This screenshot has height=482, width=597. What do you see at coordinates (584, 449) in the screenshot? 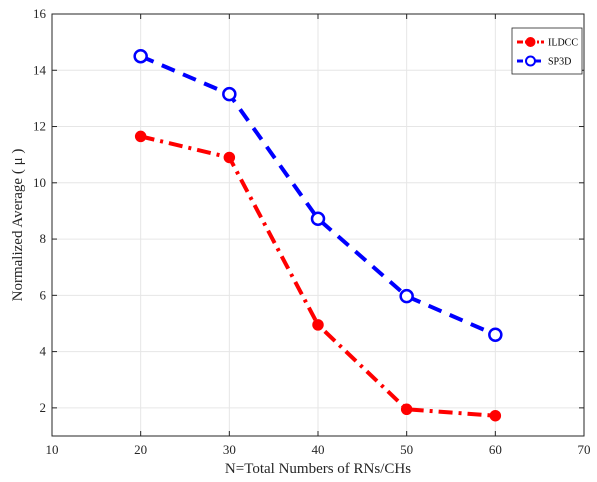
I see `x-tick-label: 70` at bounding box center [584, 449].